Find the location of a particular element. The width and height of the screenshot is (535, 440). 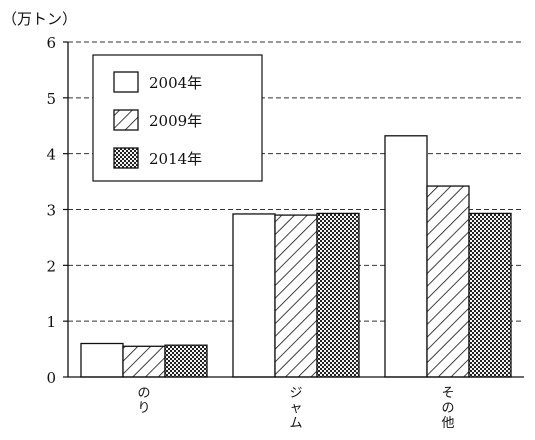

legend-label: 2004年 is located at coordinates (175, 83).